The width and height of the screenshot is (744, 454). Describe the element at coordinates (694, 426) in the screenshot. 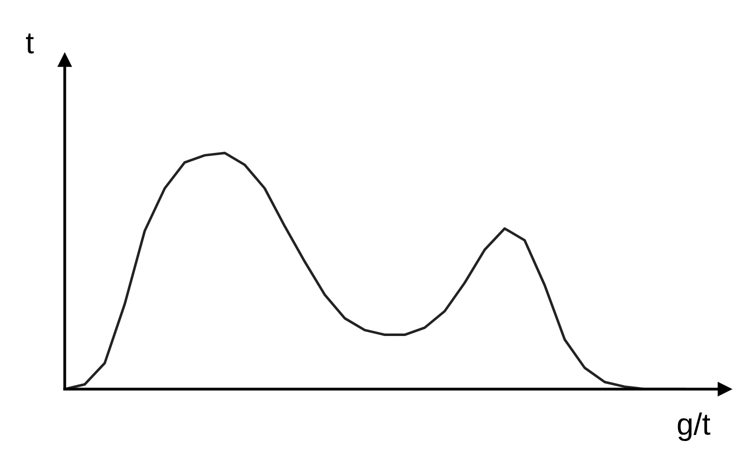

I see `x-axis-title: g/t` at that location.